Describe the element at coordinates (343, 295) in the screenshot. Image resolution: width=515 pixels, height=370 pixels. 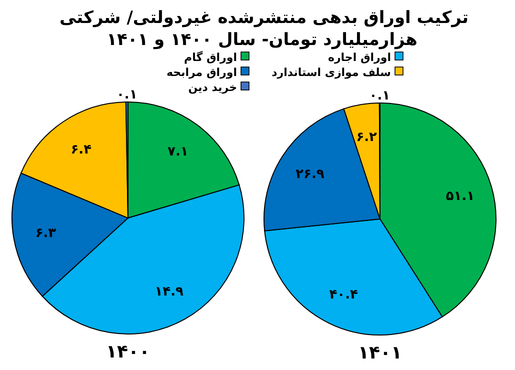
I see `data-label: ۴۰.۴` at that location.